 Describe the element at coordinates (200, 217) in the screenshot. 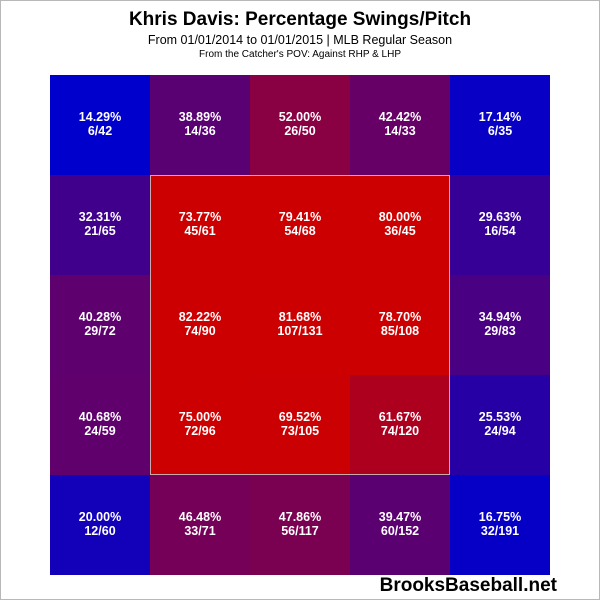

I see `cell-percentage-label: 73.77%` at that location.